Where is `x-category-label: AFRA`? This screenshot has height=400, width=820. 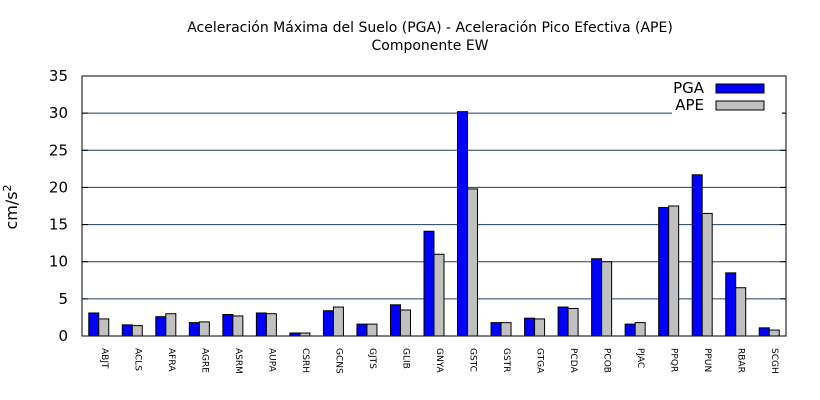
x-category-label: AFRA is located at coordinates (171, 360).